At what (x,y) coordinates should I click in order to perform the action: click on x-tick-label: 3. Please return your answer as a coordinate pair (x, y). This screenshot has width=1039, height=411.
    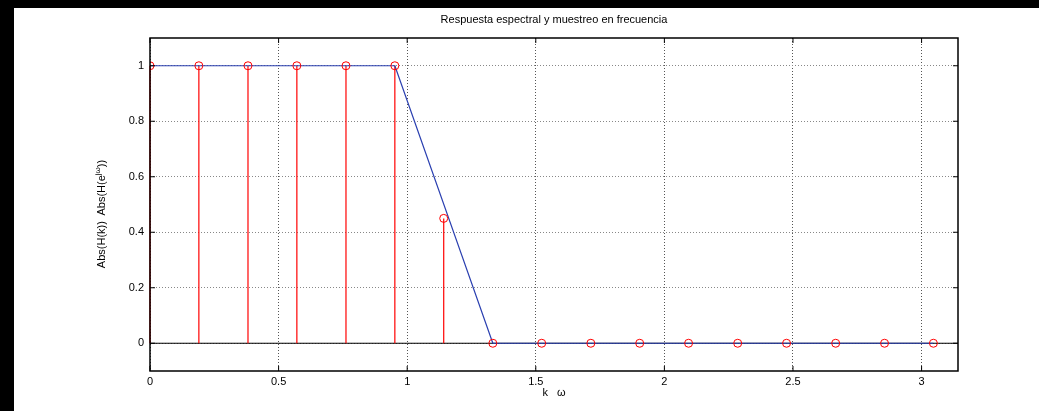
    Looking at the image, I should click on (921, 380).